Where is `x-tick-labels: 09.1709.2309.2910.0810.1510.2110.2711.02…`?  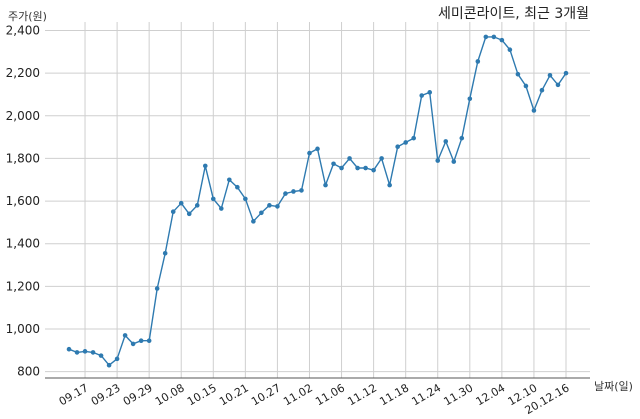 x-tick-labels: 09.1709.2309.2910.0810.1510.2110.2711.02… is located at coordinates (314, 399).